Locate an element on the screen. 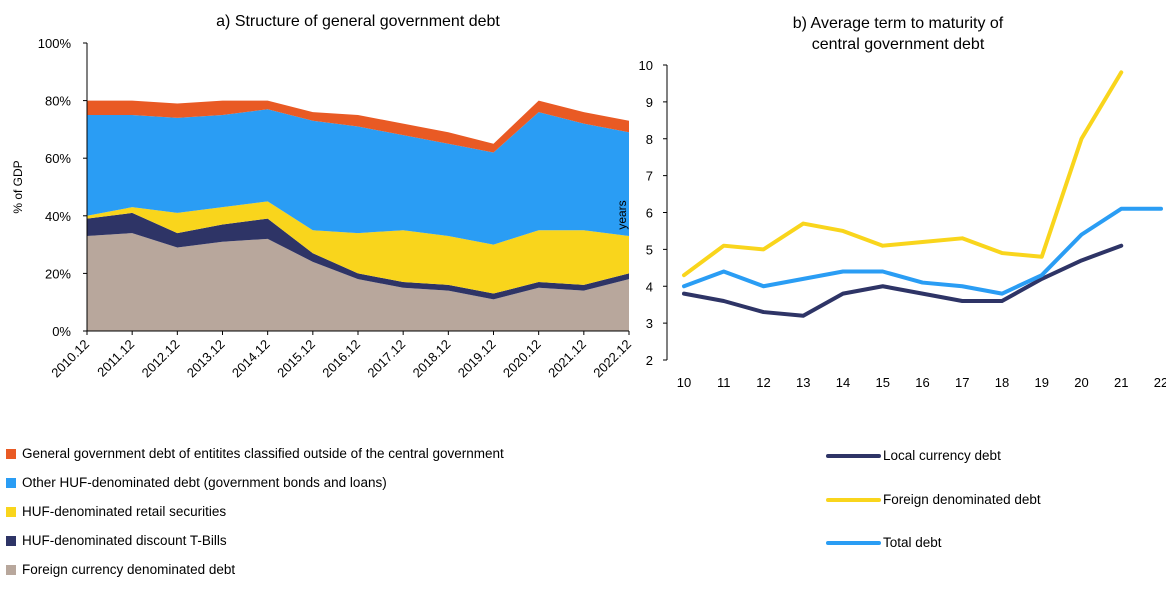 The height and width of the screenshot is (591, 1166). chart-a-ytick-label: 60% is located at coordinates (58, 158).